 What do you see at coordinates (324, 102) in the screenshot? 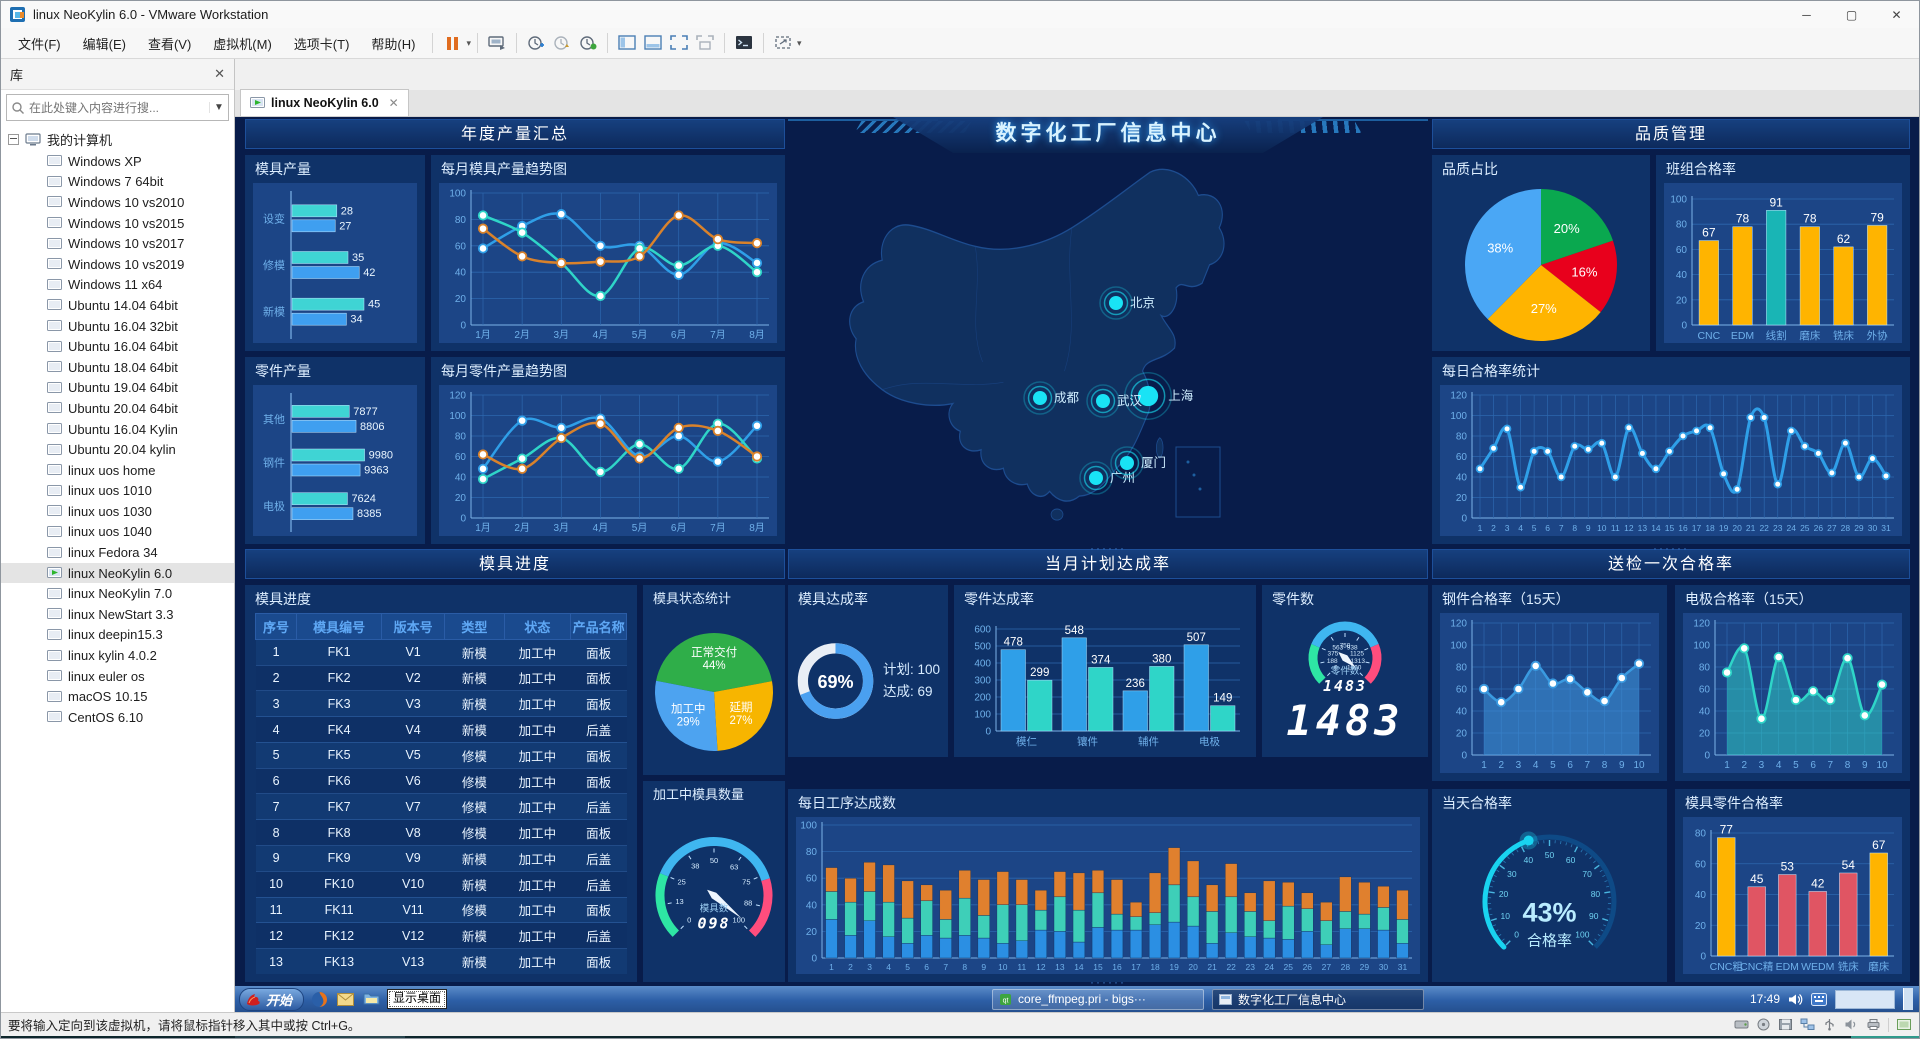
I see `vm-tab: linux NeoKylin 6.0 ✕` at bounding box center [324, 102].